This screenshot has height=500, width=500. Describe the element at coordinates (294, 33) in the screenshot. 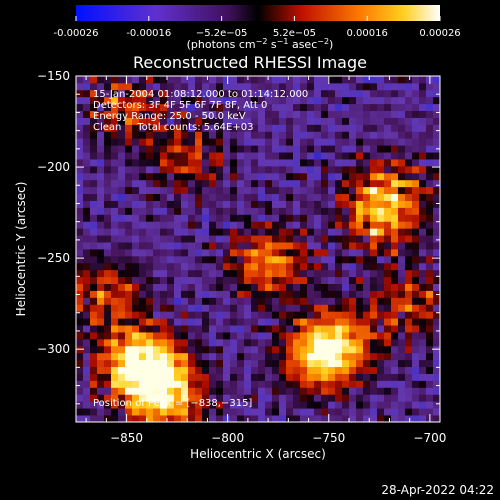

I see `colorbar-tick-label: 5.2e−05` at that location.